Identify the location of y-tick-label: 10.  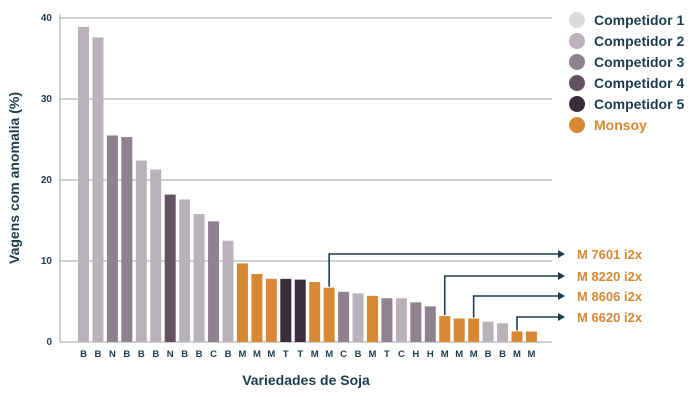
(47, 261).